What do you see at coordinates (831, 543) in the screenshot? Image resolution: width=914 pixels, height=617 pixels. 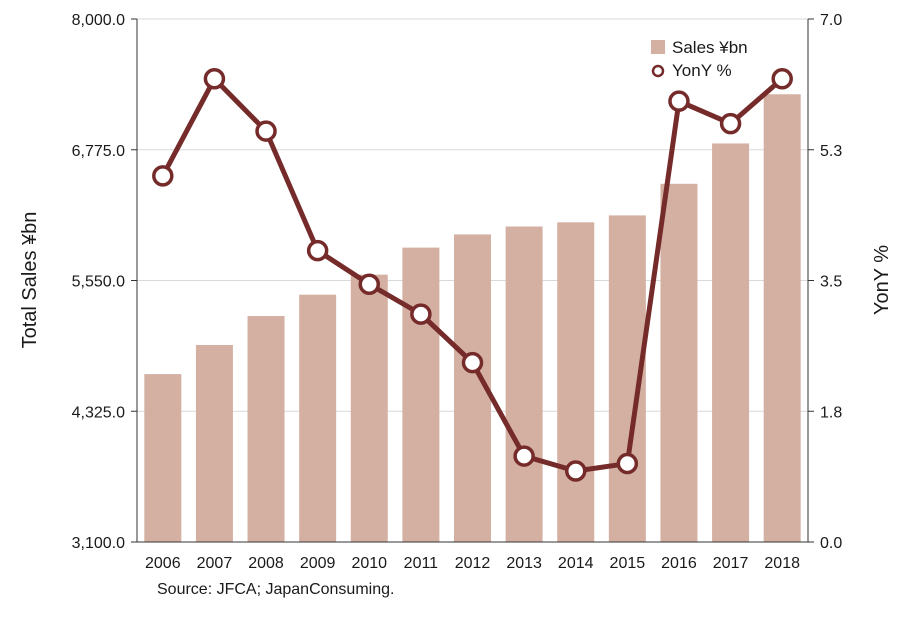 I see `y2-tick-label: 0.0` at bounding box center [831, 543].